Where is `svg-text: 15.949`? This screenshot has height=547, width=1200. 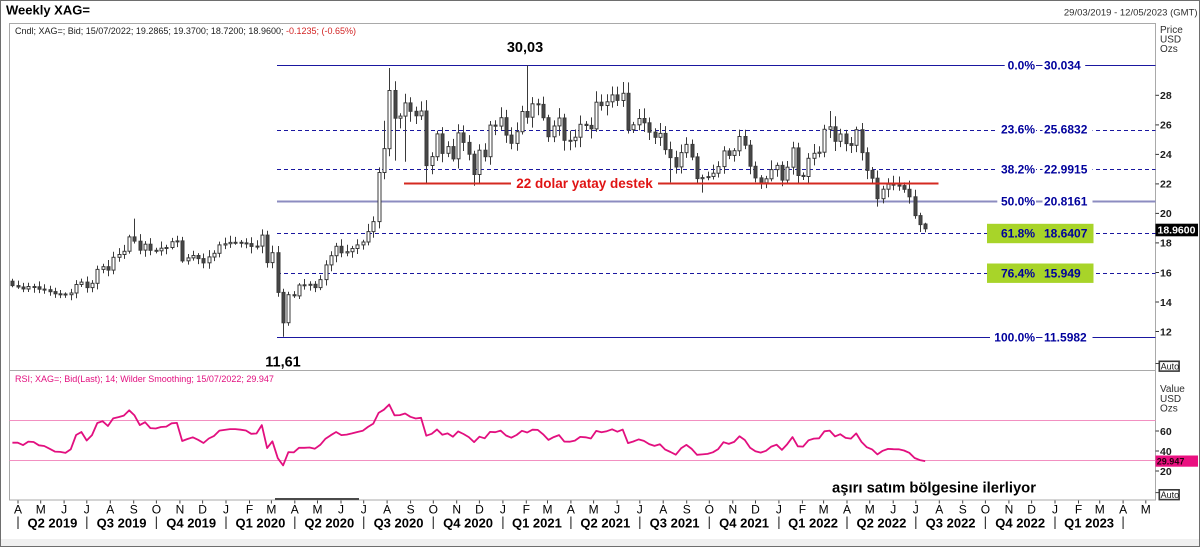
svg-text: 15.949 is located at coordinates (1062, 273).